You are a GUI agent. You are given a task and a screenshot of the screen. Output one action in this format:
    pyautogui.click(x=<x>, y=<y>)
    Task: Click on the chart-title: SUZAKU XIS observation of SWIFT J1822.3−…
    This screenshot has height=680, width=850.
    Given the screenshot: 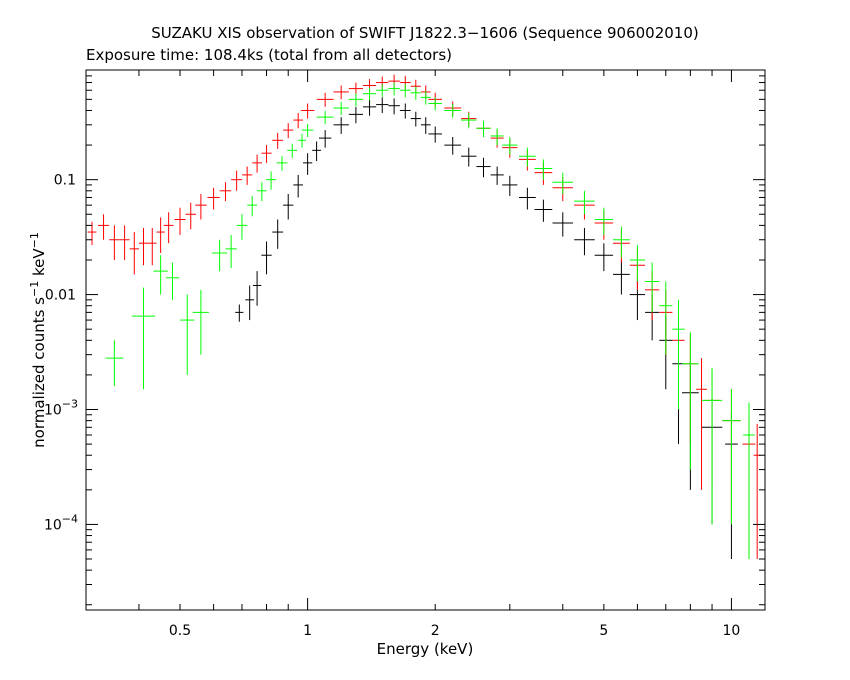 What is the action you would take?
    pyautogui.click(x=425, y=33)
    